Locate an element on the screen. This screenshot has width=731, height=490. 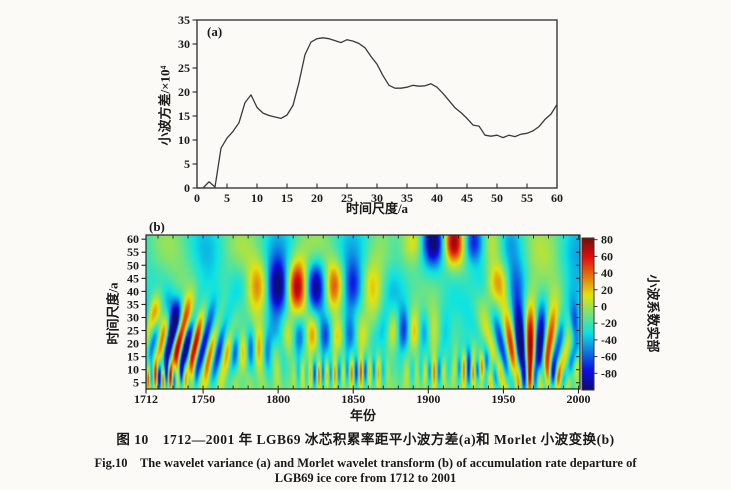
svg-text: -60 is located at coordinates (609, 357).